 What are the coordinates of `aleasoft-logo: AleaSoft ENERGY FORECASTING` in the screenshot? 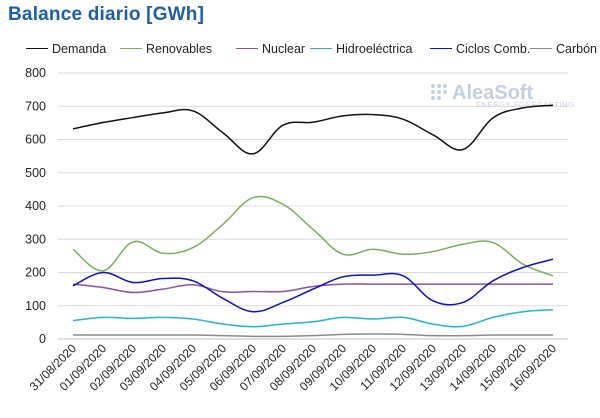 It's located at (503, 95).